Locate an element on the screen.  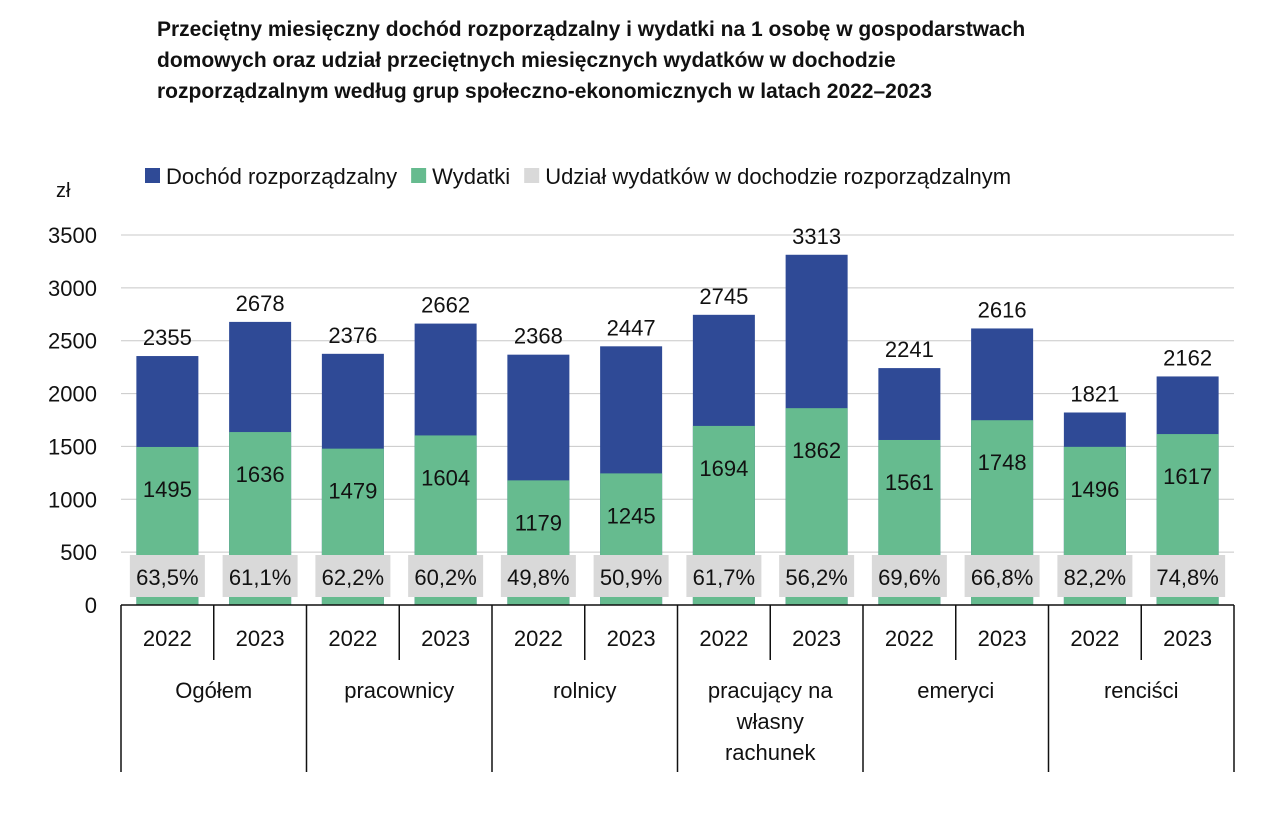
data-label-expenses: 1479 is located at coordinates (352, 491).